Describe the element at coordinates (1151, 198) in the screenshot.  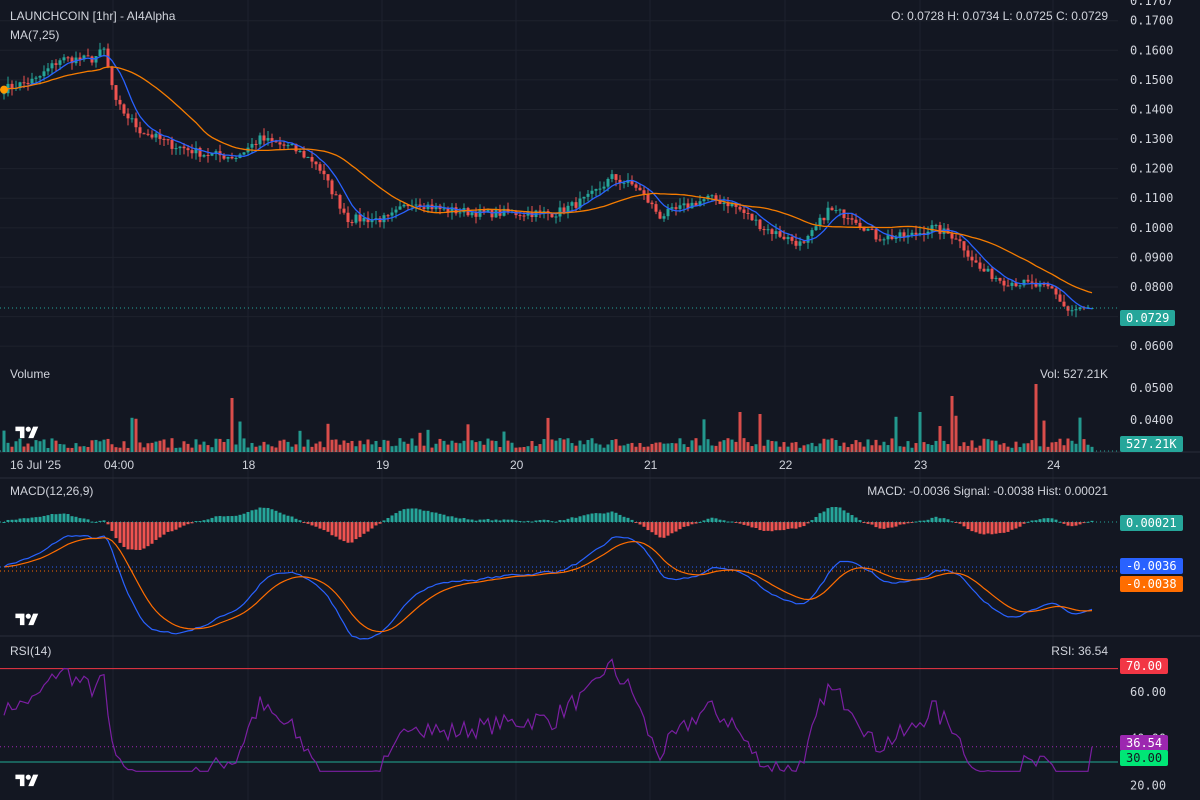
I see `price-tick-label: 0.1100` at that location.